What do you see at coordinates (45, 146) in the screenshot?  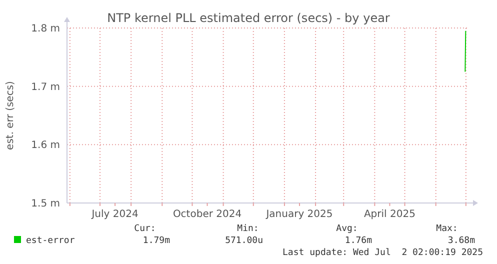 I see `y-tick-label: 1.6 m` at bounding box center [45, 146].